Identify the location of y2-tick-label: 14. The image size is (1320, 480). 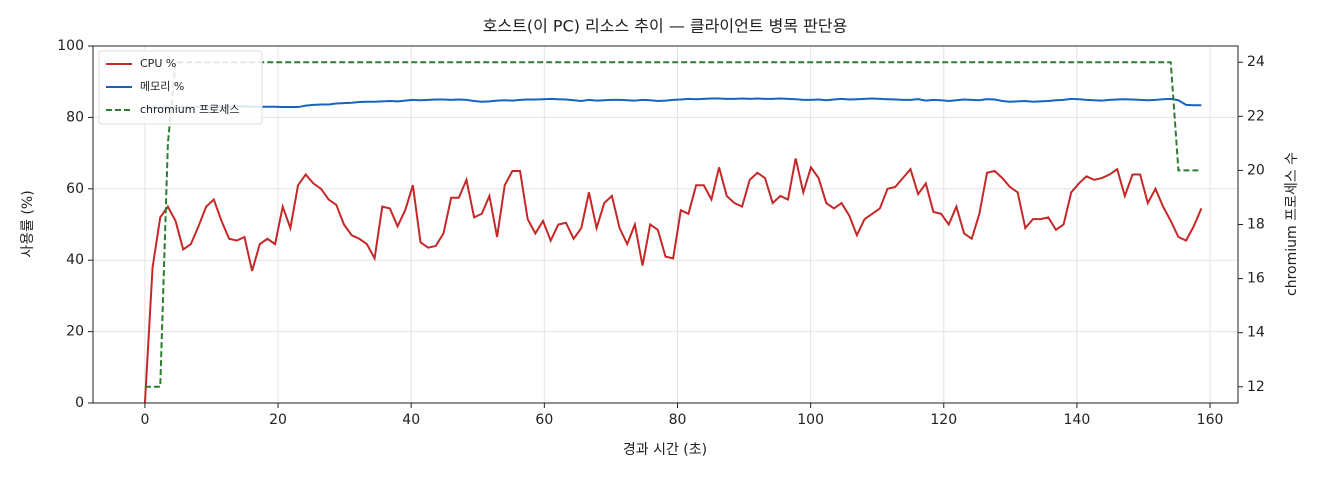
(1256, 333).